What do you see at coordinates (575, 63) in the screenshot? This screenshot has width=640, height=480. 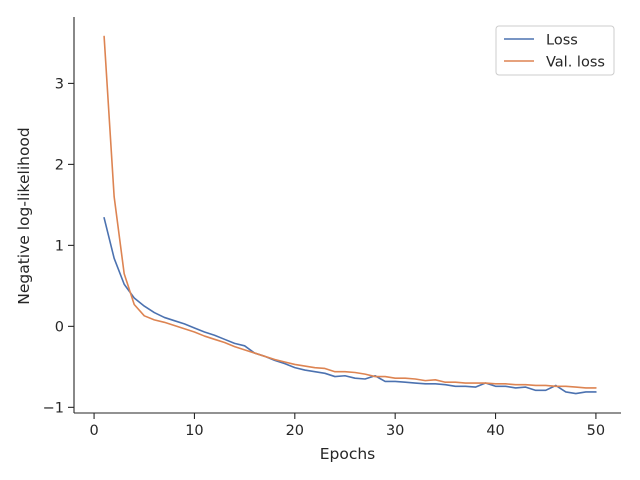 I see `legend-label-val-loss: Val. loss` at bounding box center [575, 63].